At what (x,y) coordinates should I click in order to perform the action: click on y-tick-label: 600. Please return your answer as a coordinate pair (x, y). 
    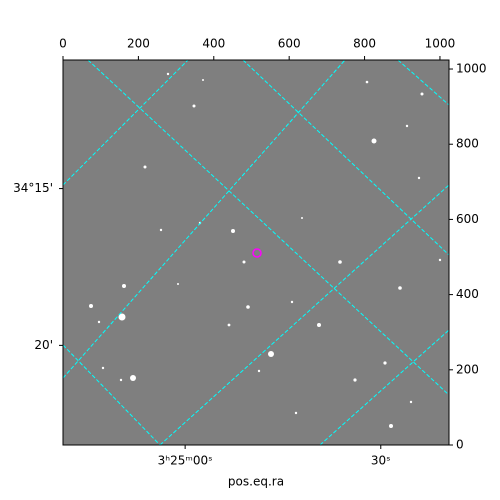
    Looking at the image, I should click on (467, 219).